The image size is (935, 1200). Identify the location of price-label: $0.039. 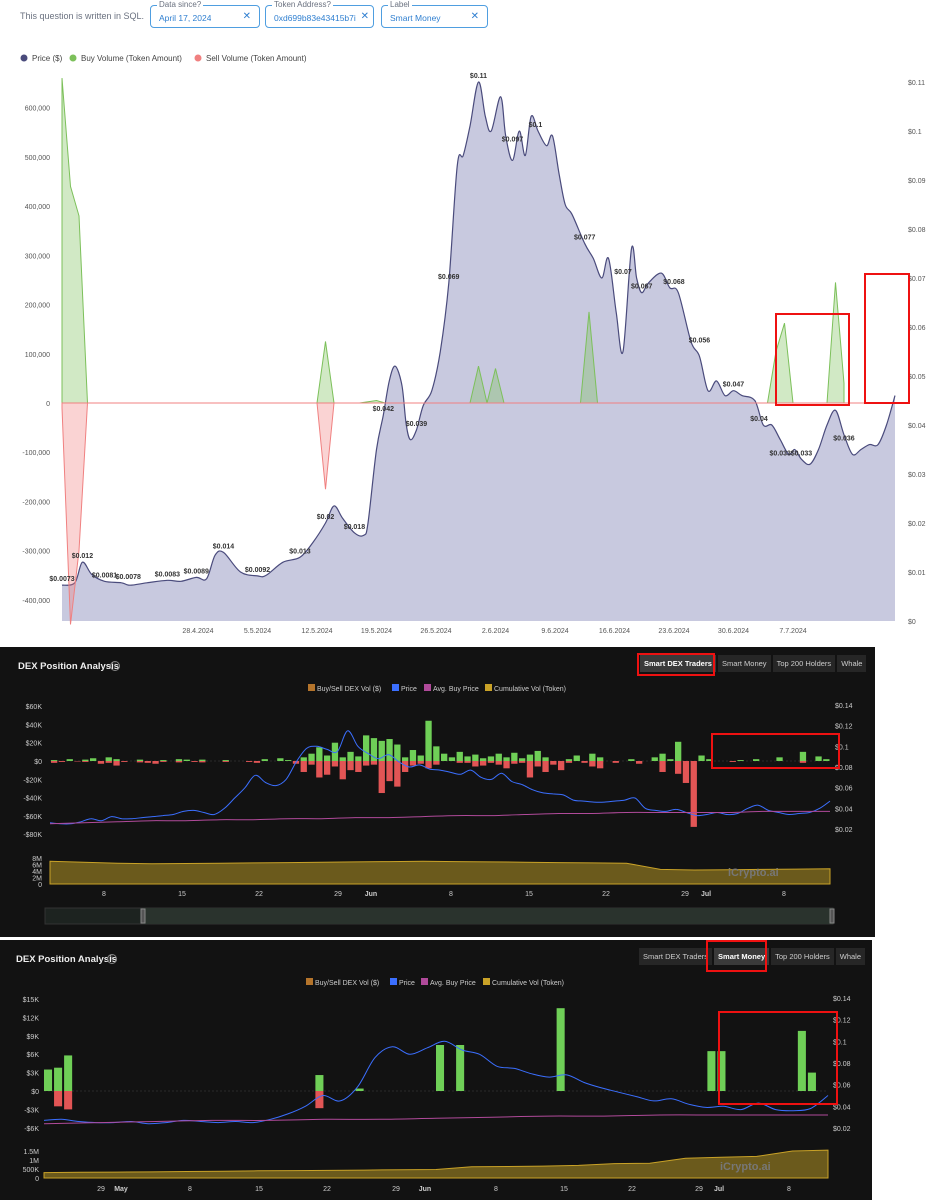
(417, 424).